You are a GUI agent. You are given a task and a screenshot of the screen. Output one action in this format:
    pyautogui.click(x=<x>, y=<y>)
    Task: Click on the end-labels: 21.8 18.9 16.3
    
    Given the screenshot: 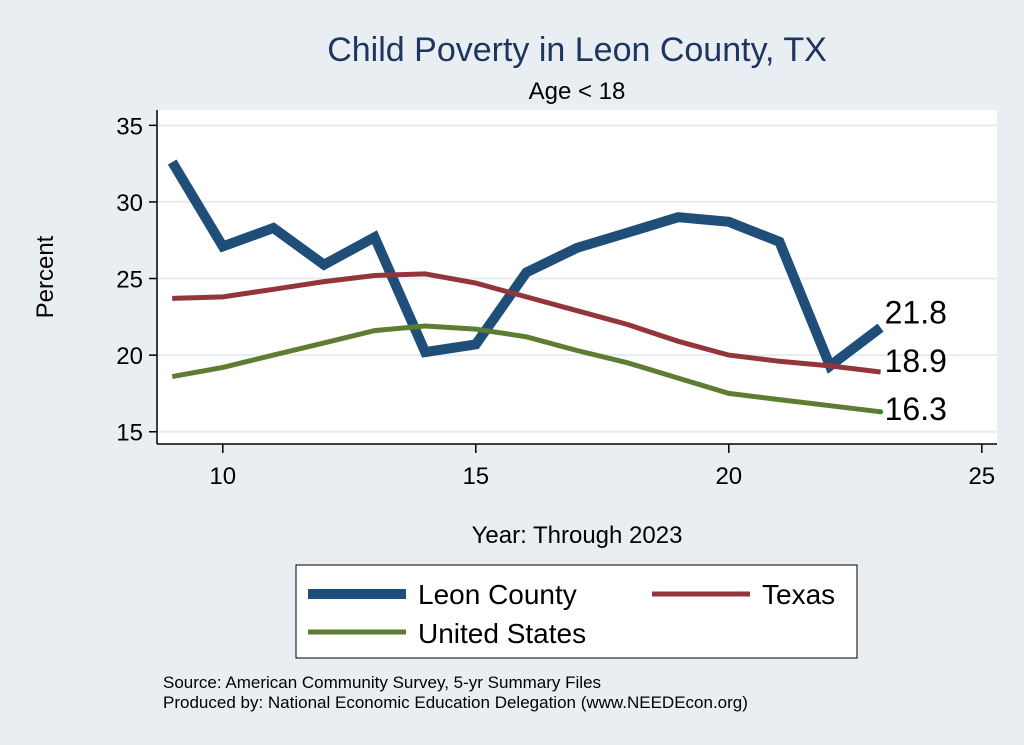 What is the action you would take?
    pyautogui.click(x=912, y=361)
    